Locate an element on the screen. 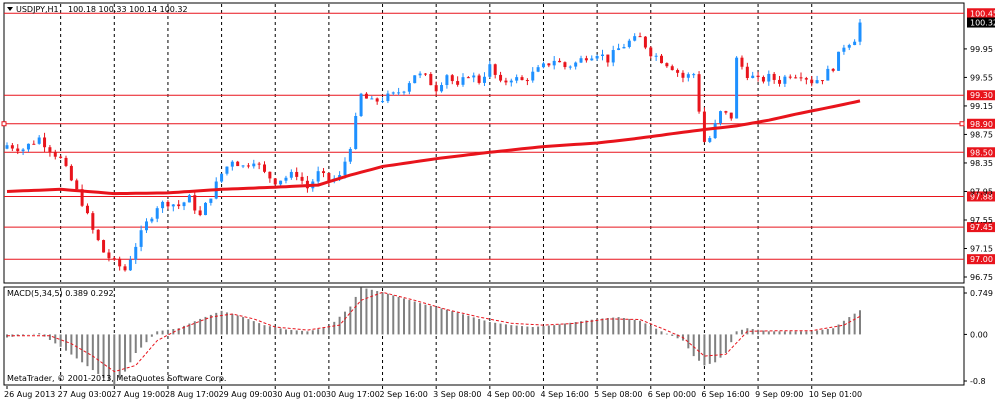 Image resolution: width=1000 pixels, height=400 pixels. level-price-label: 97.45 is located at coordinates (981, 227).